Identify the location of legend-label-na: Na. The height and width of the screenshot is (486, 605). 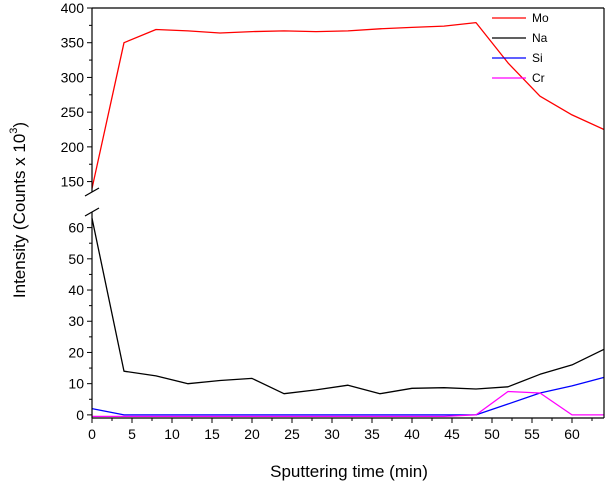
(540, 38).